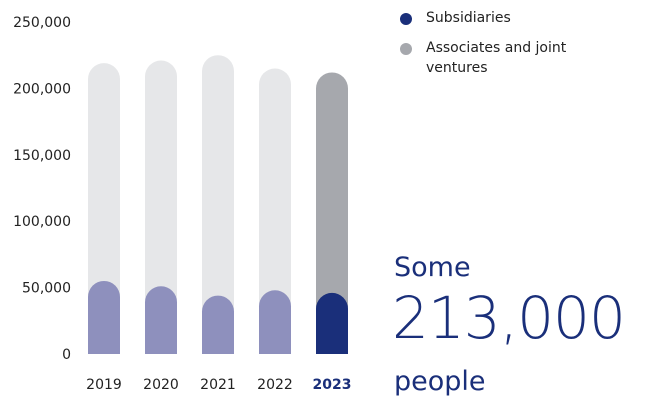 This screenshot has width=662, height=403. Describe the element at coordinates (42, 23) in the screenshot. I see `y-tick-label: 250,000` at that location.